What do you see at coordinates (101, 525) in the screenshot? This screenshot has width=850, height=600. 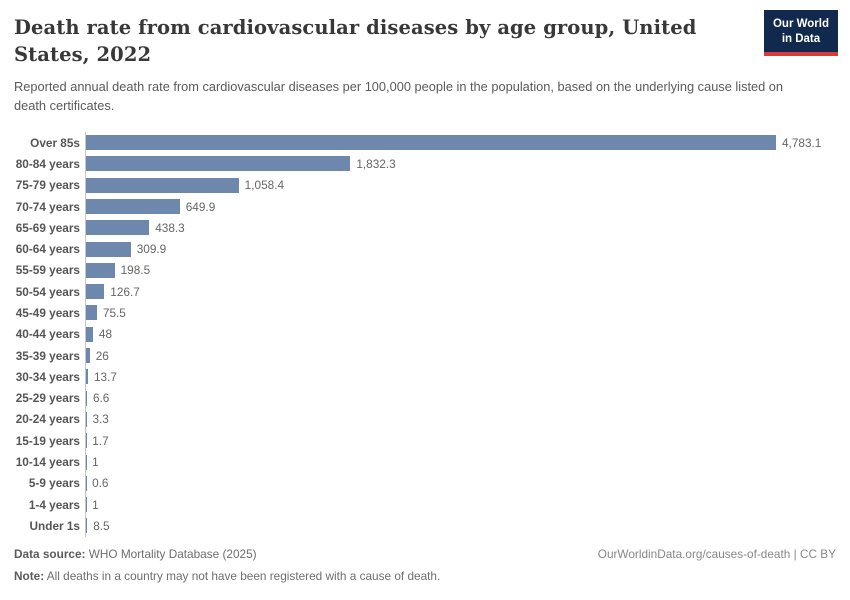 I see `value-label: 8.5` at bounding box center [101, 525].